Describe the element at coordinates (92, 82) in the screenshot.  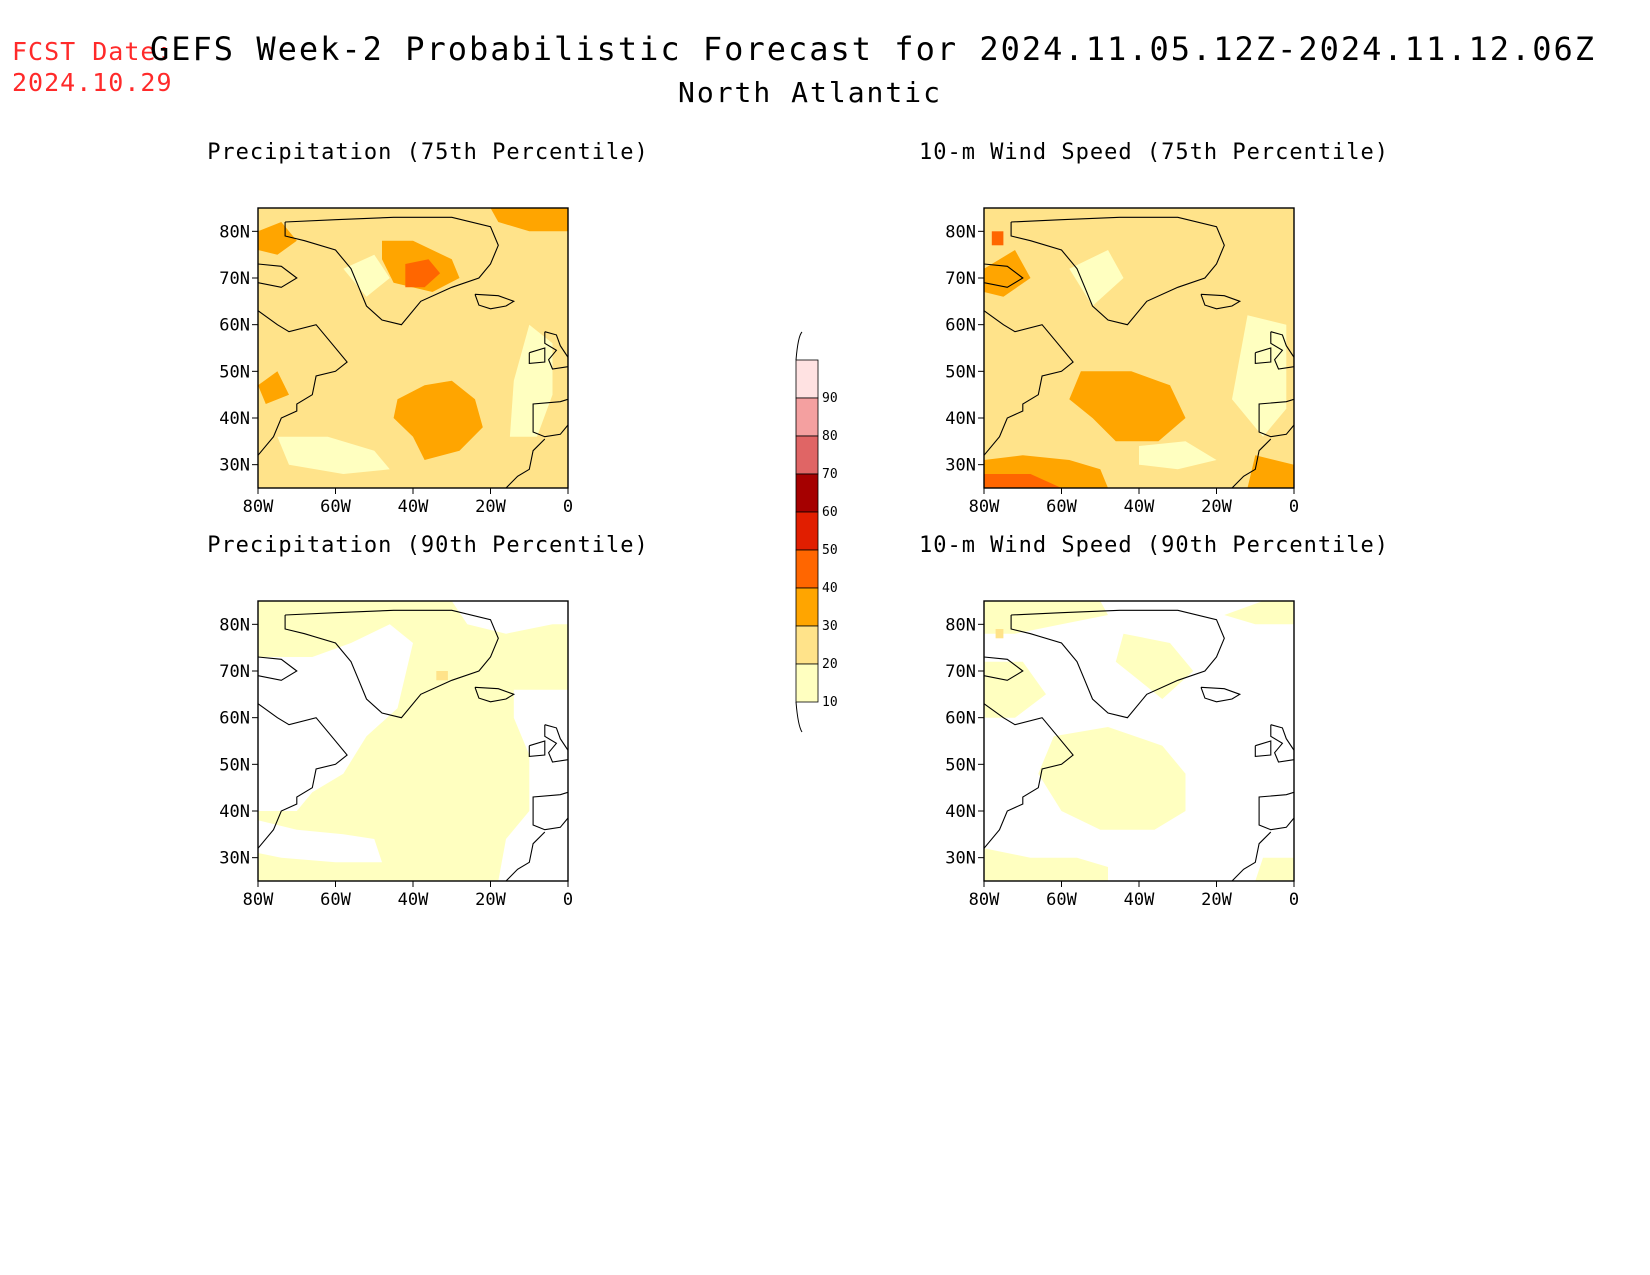
I see `fcst-date-value: 2024.10.29` at that location.